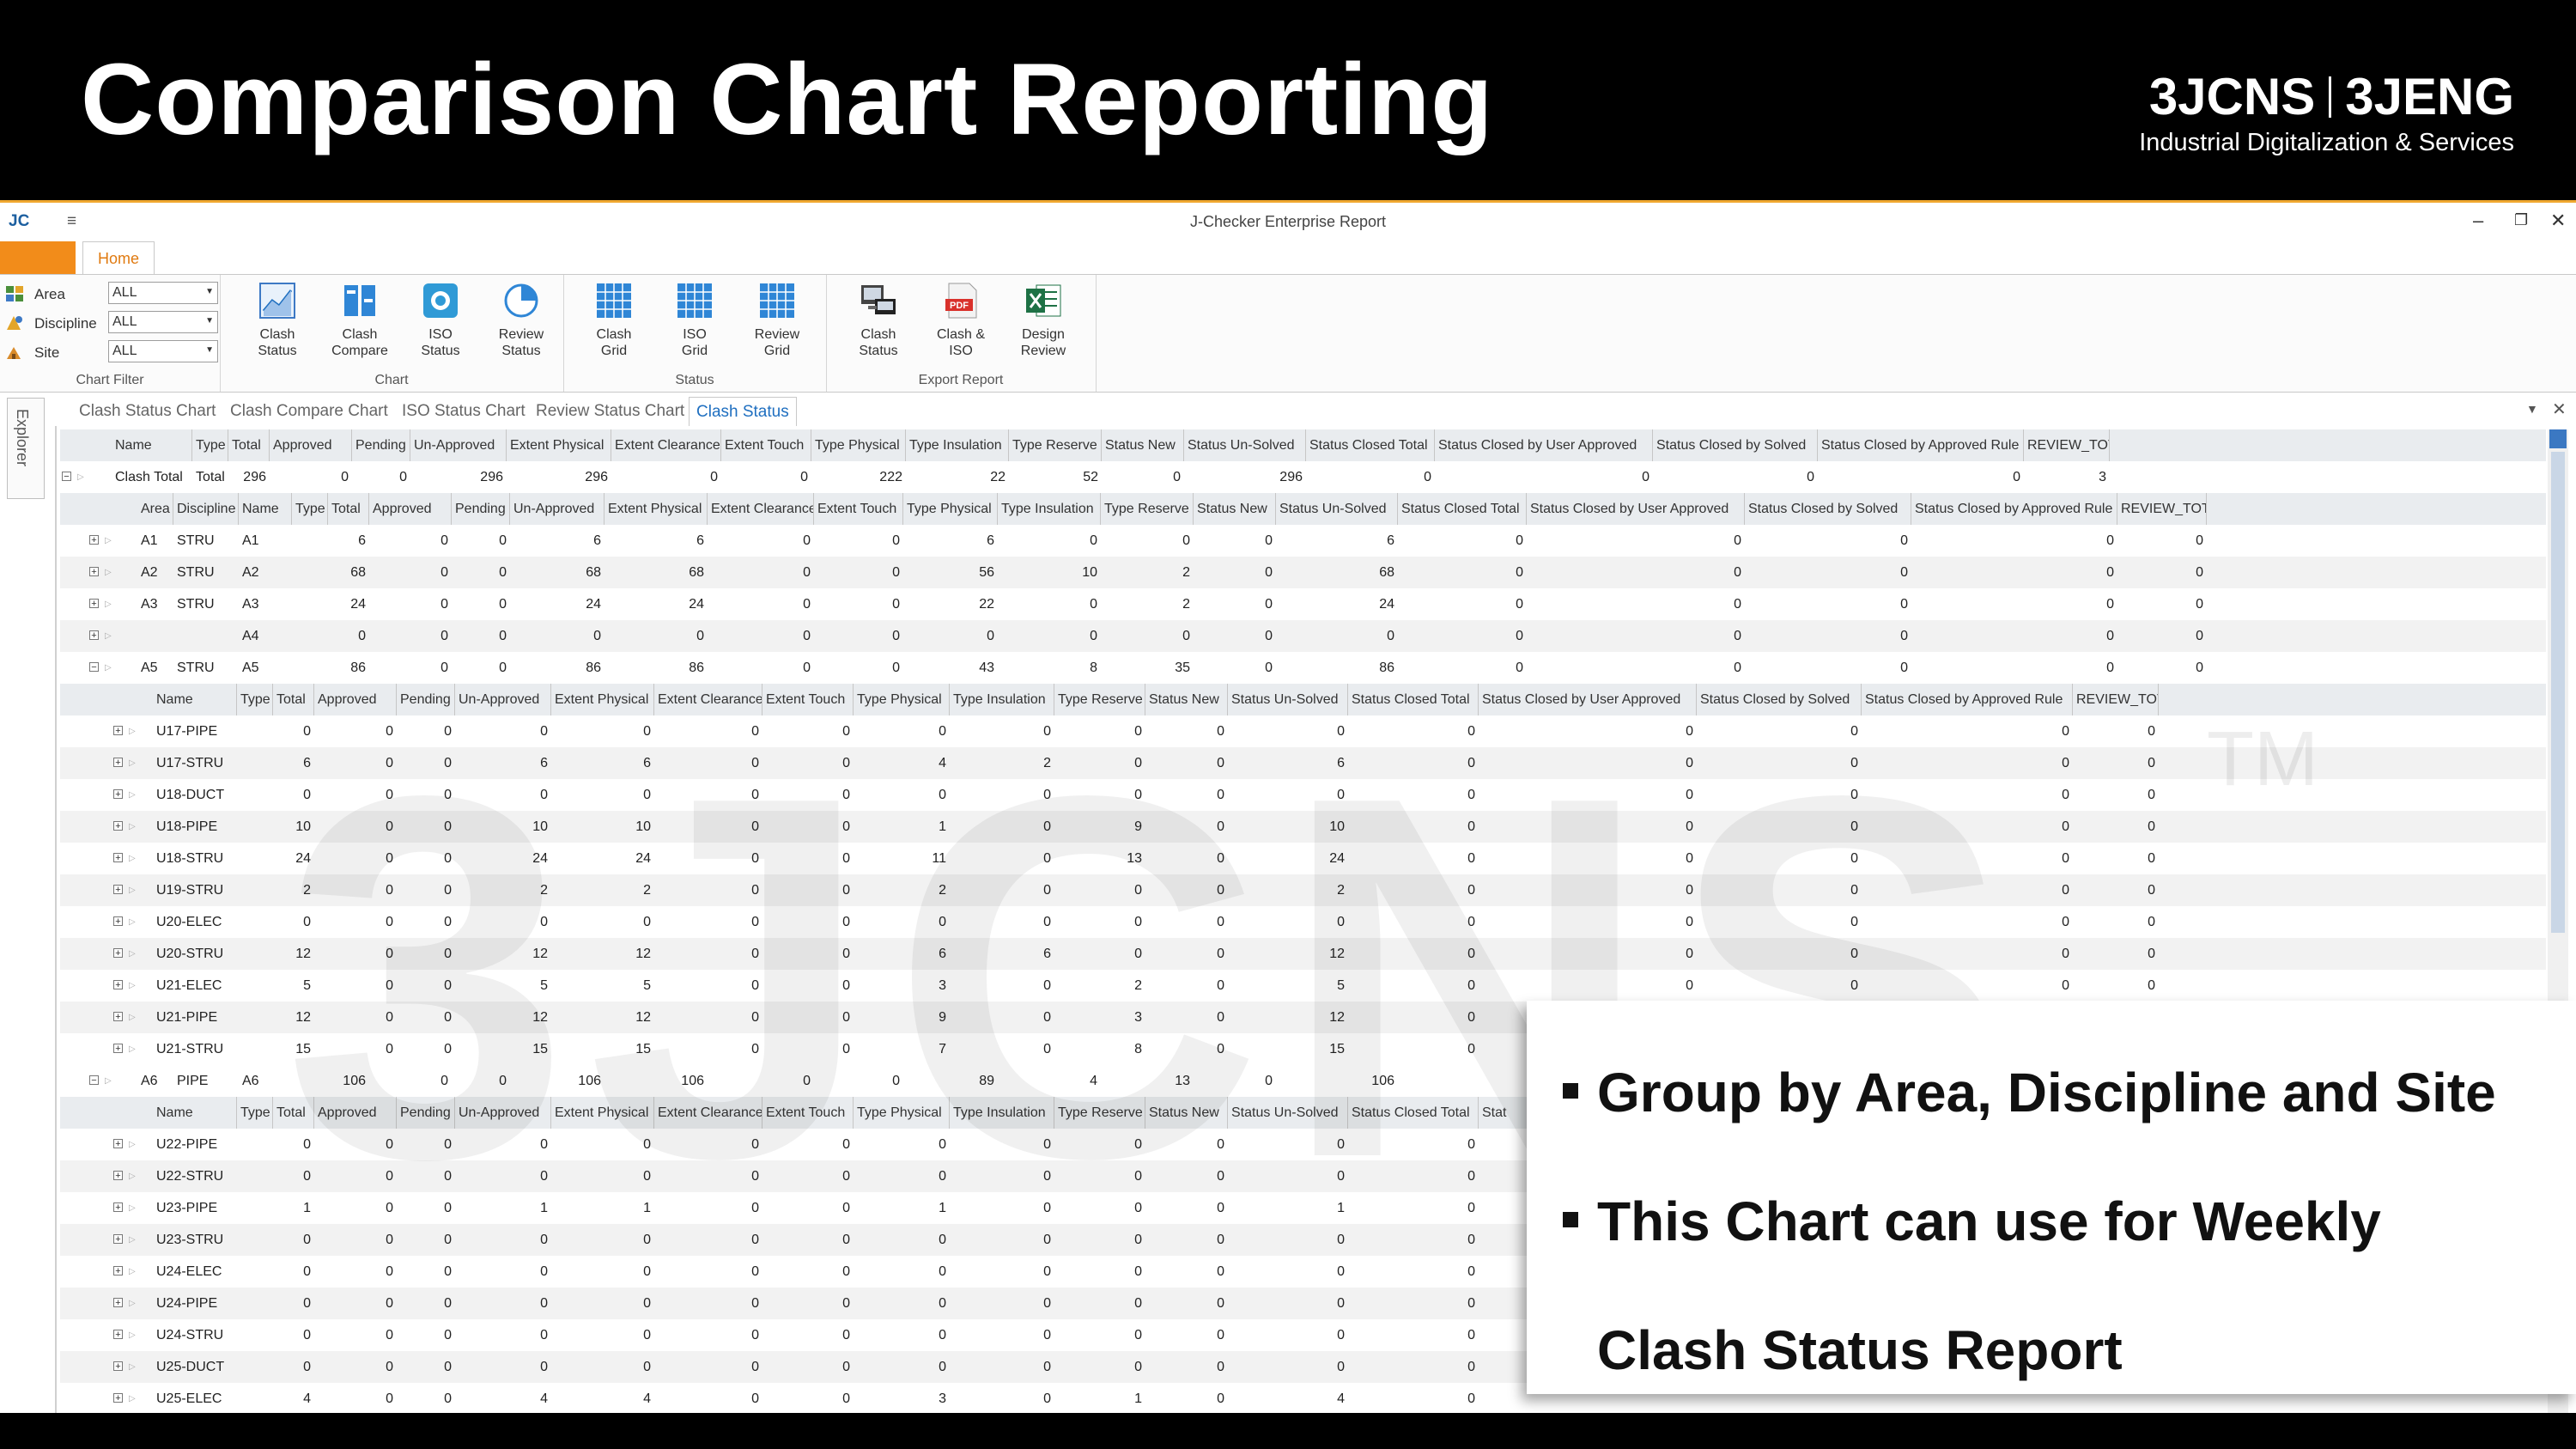 The image size is (2576, 1449). I want to click on column-header: Discipline, so click(206, 509).